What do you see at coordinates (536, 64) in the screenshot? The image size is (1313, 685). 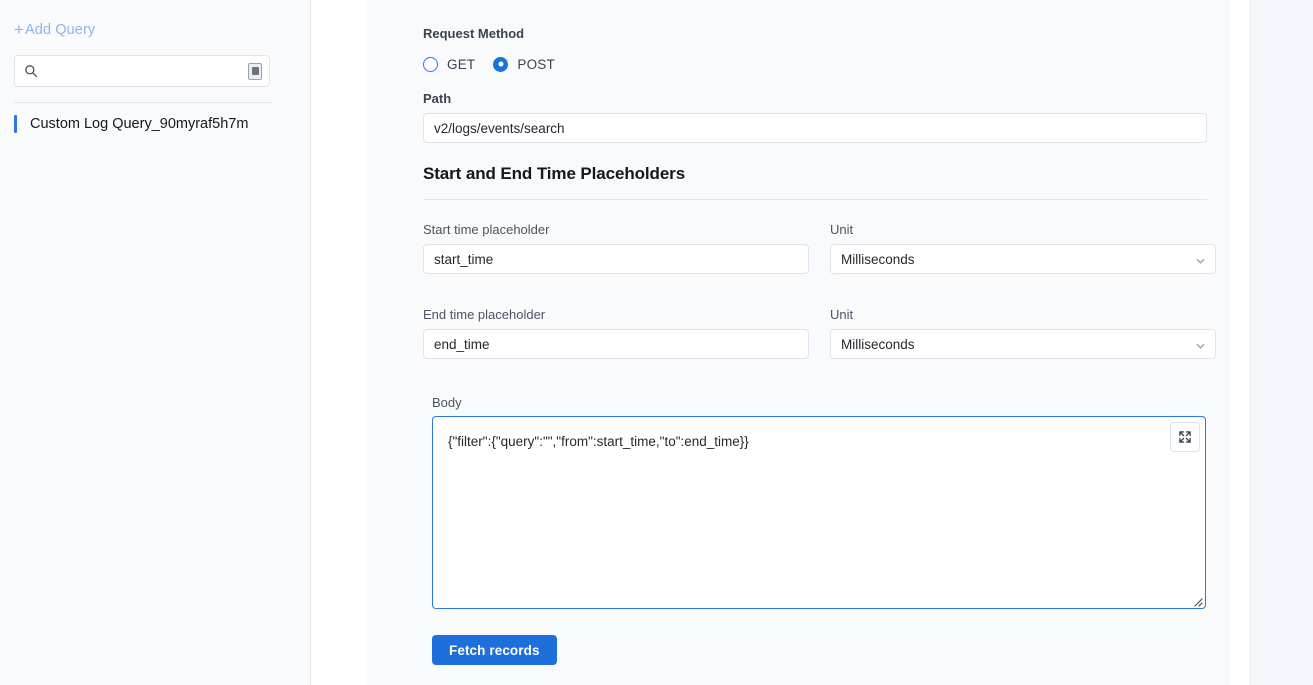 I see `radio-post-label: POST` at bounding box center [536, 64].